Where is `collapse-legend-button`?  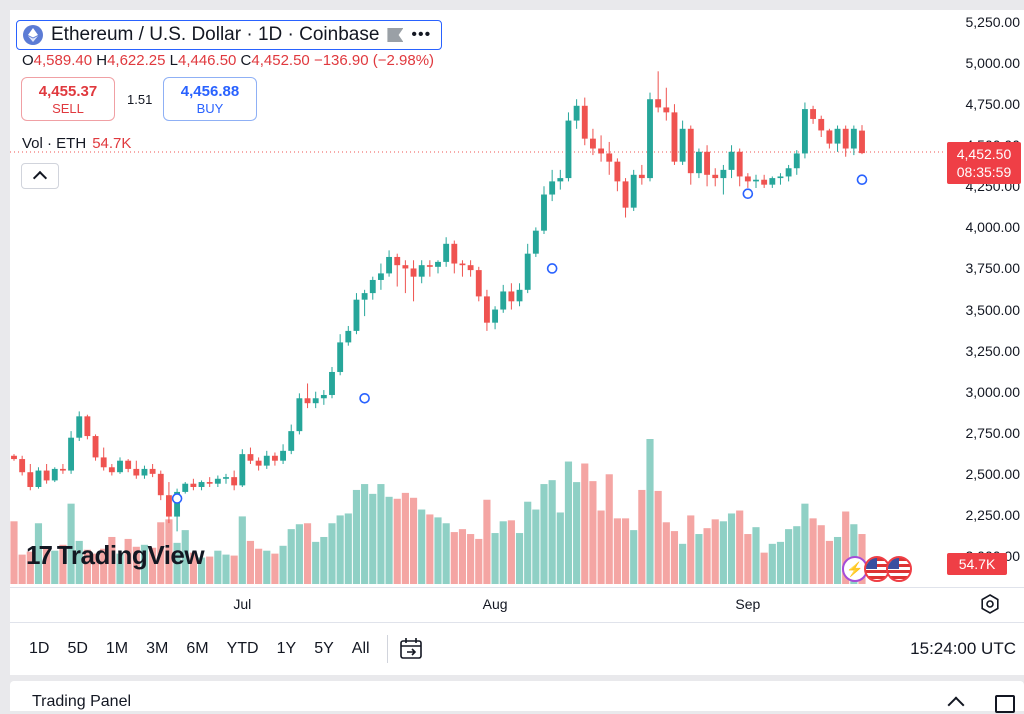 collapse-legend-button is located at coordinates (40, 176).